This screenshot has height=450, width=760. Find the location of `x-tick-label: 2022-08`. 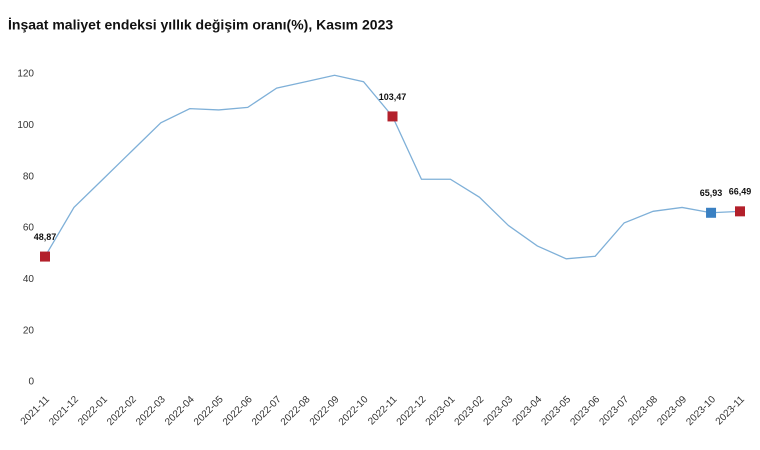

x-tick-label: 2022-08 is located at coordinates (296, 411).